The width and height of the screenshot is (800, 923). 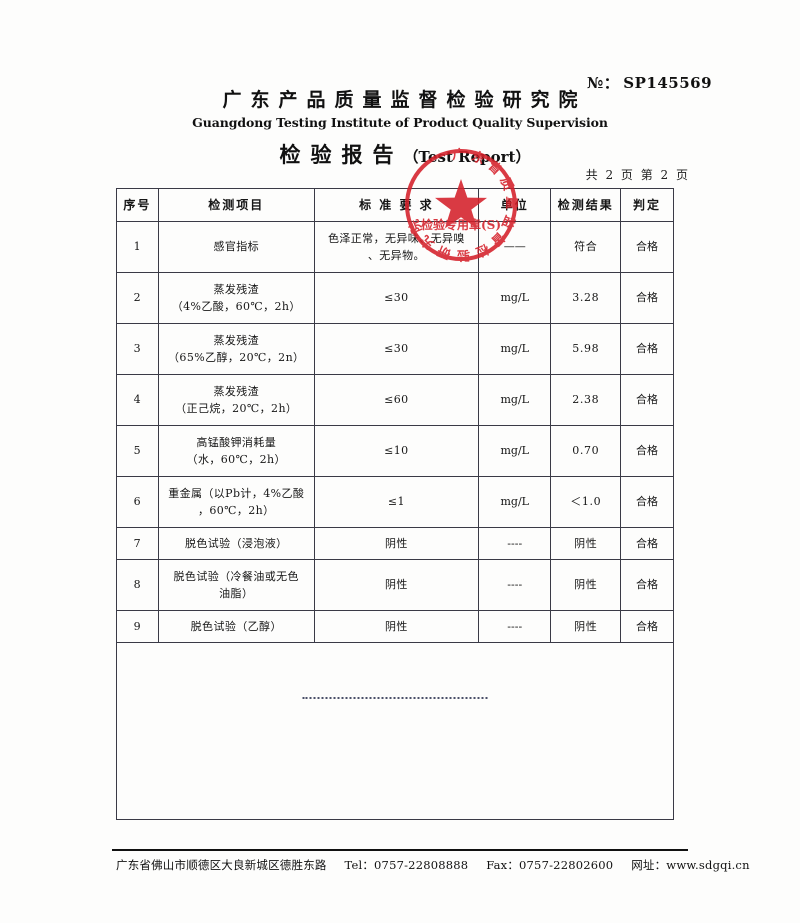 What do you see at coordinates (647, 205) in the screenshot?
I see `column-header-verdict: 判定` at bounding box center [647, 205].